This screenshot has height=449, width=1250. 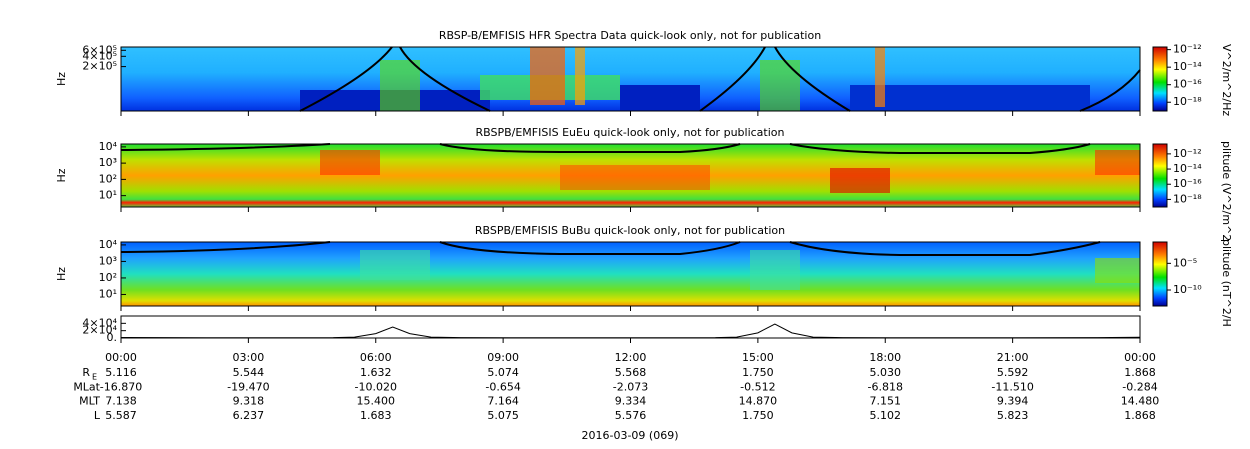 What do you see at coordinates (94, 377) in the screenshot?
I see `ephemeris-subscript: E` at bounding box center [94, 377].